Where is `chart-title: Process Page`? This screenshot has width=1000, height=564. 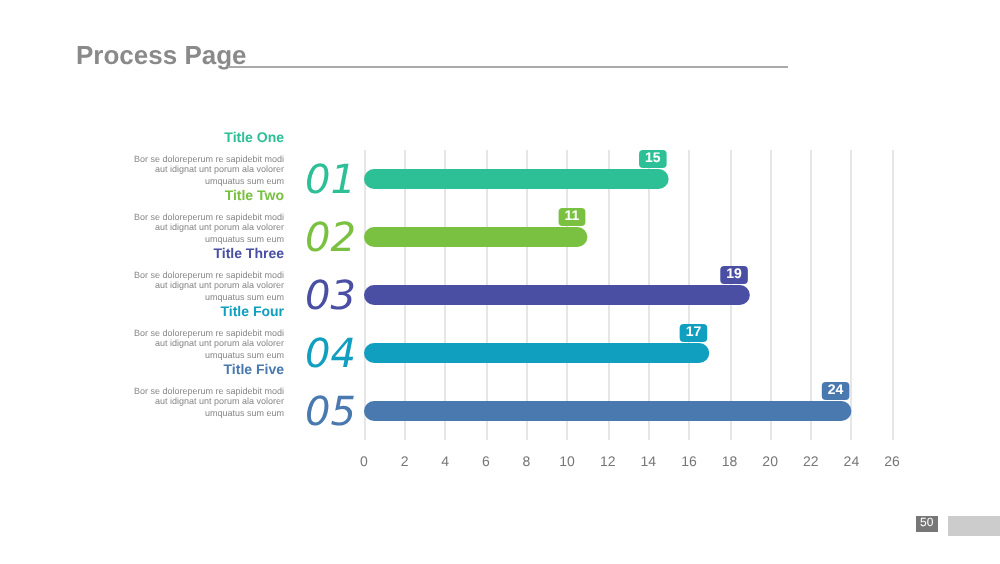
chart-title: Process Page is located at coordinates (161, 55).